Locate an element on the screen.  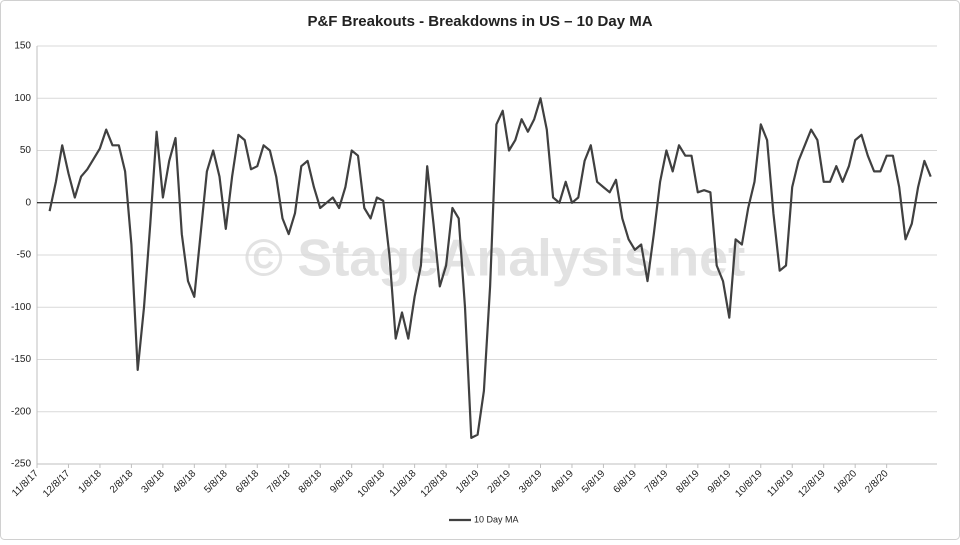
y-tick-label: 150 is located at coordinates (22, 46).